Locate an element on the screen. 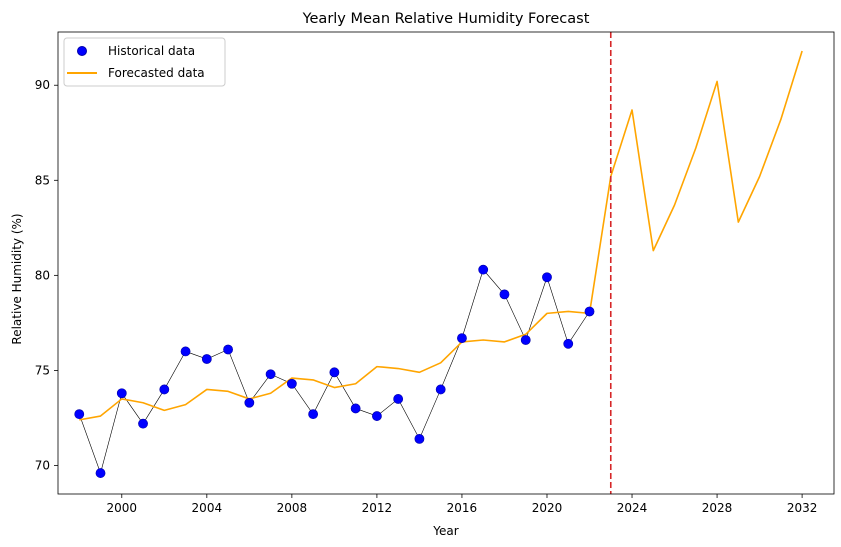  legend: Historical data Forecasted data is located at coordinates (144, 62).